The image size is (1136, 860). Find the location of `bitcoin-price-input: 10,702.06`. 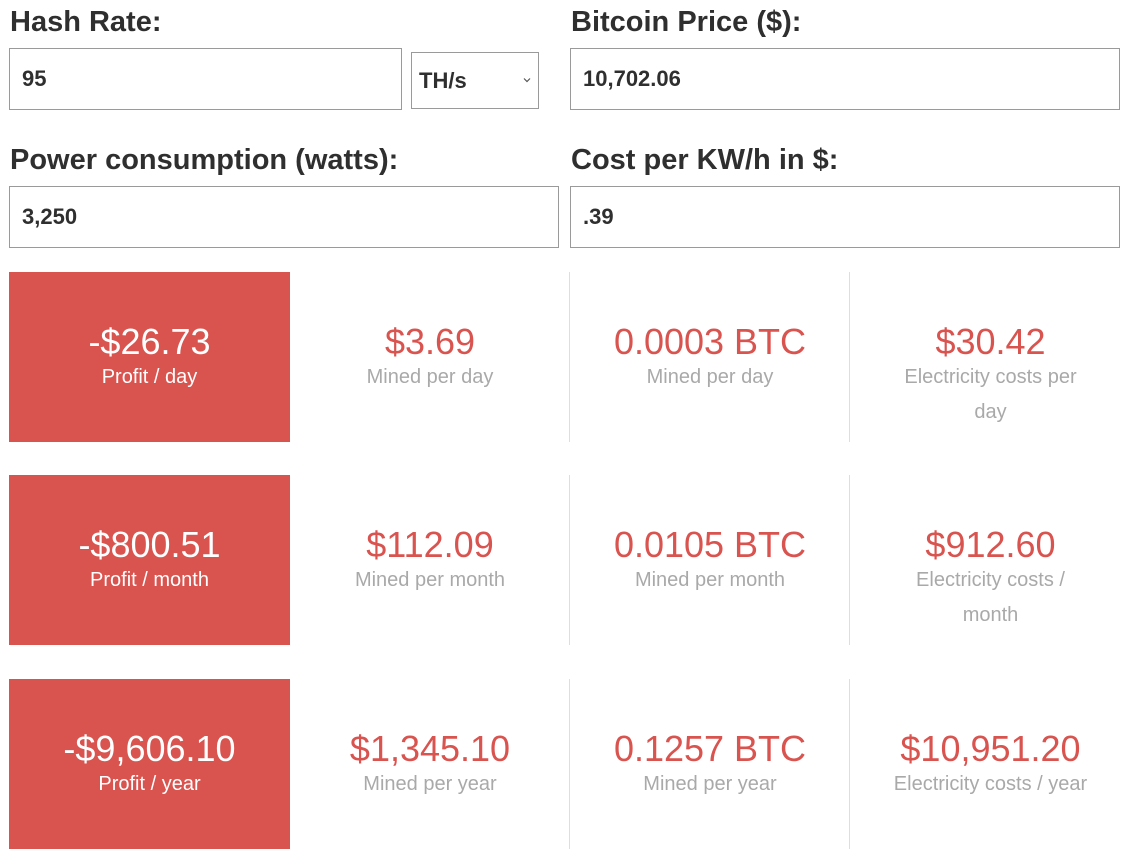

bitcoin-price-input: 10,702.06 is located at coordinates (845, 79).